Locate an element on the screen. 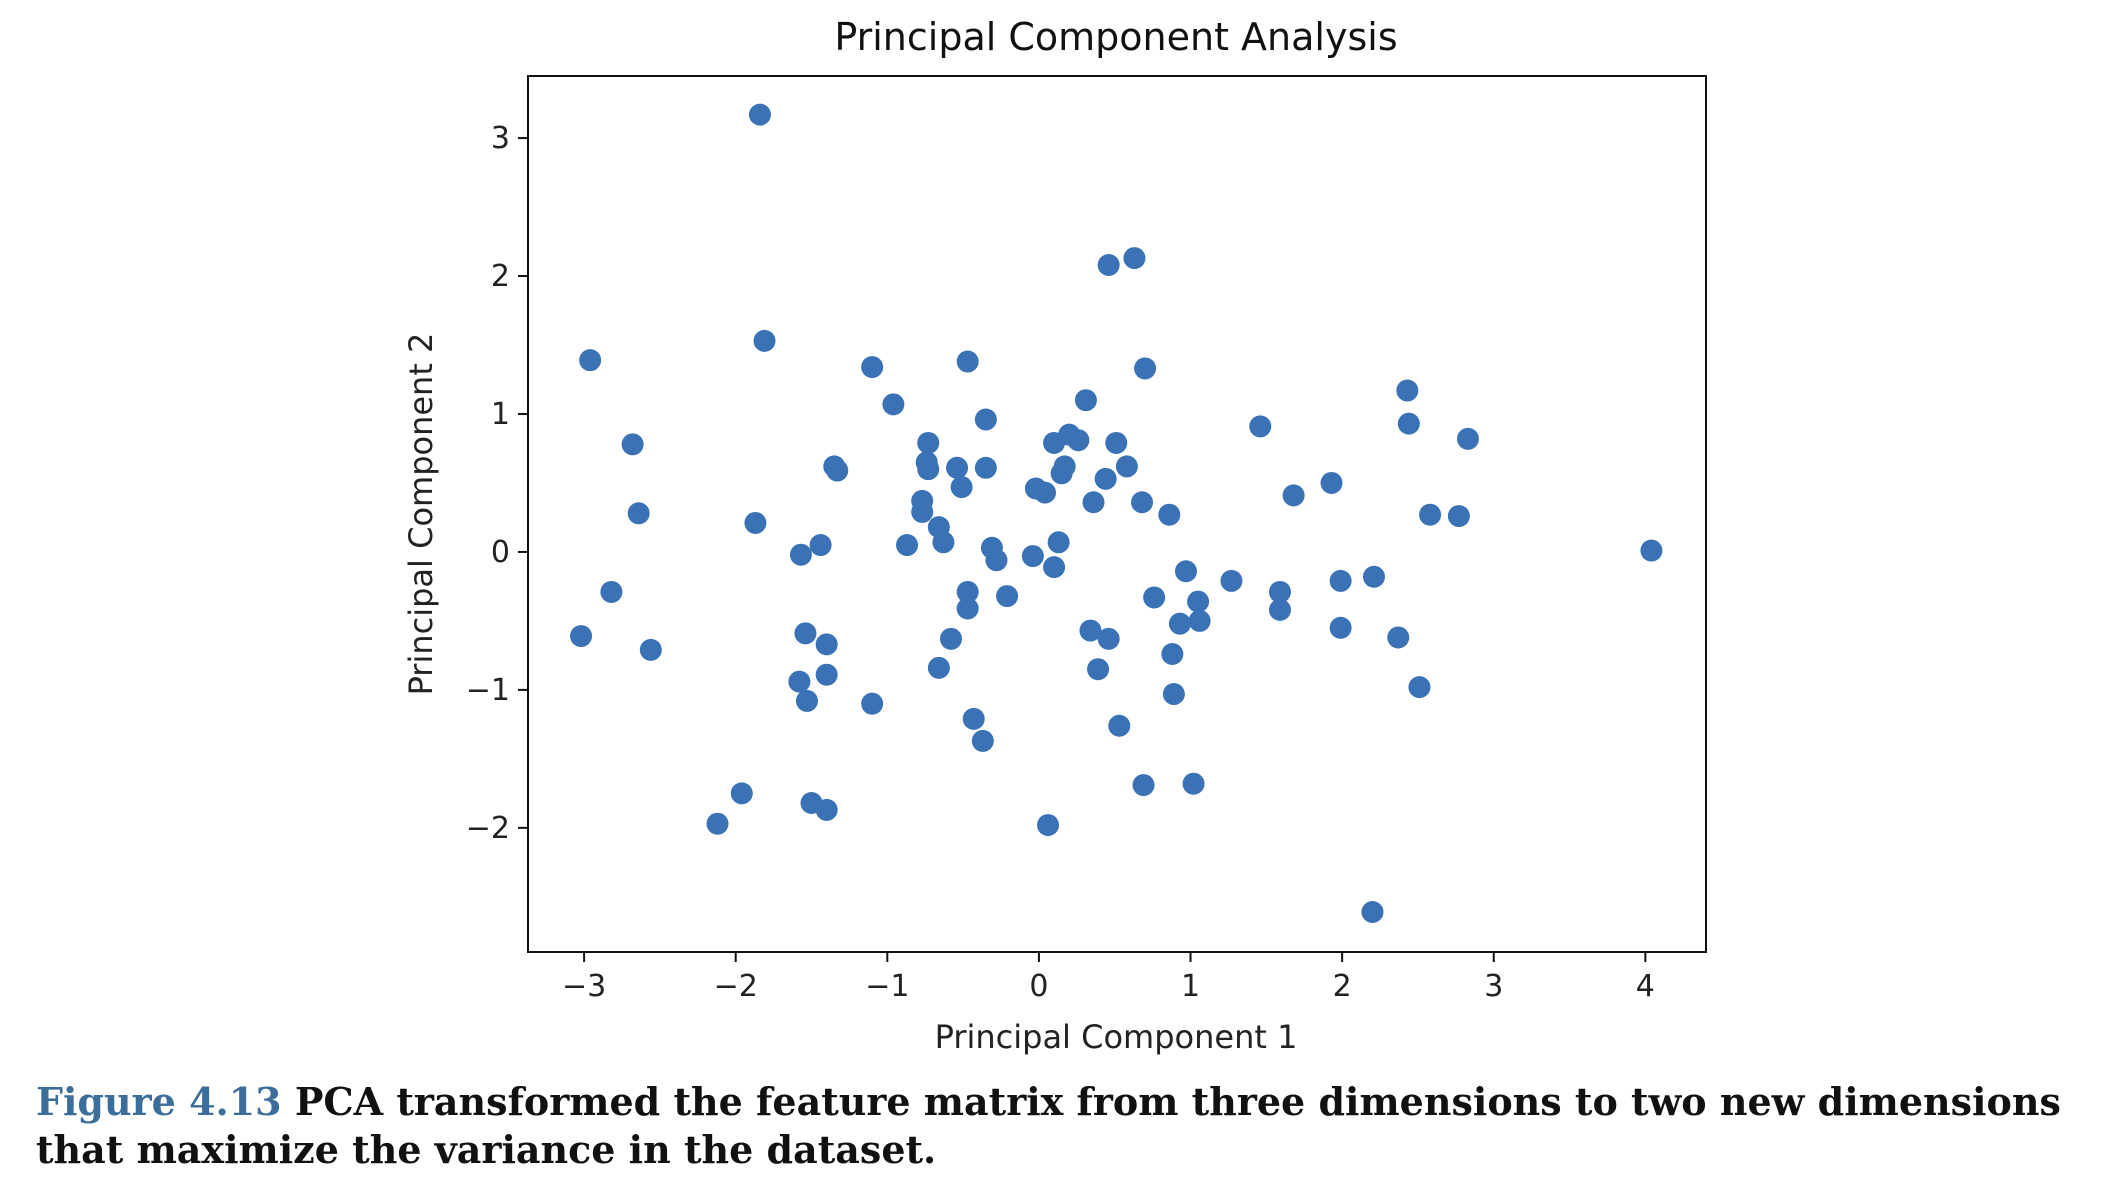 The height and width of the screenshot is (1190, 2112). y-tick-label: 3 is located at coordinates (500, 138).